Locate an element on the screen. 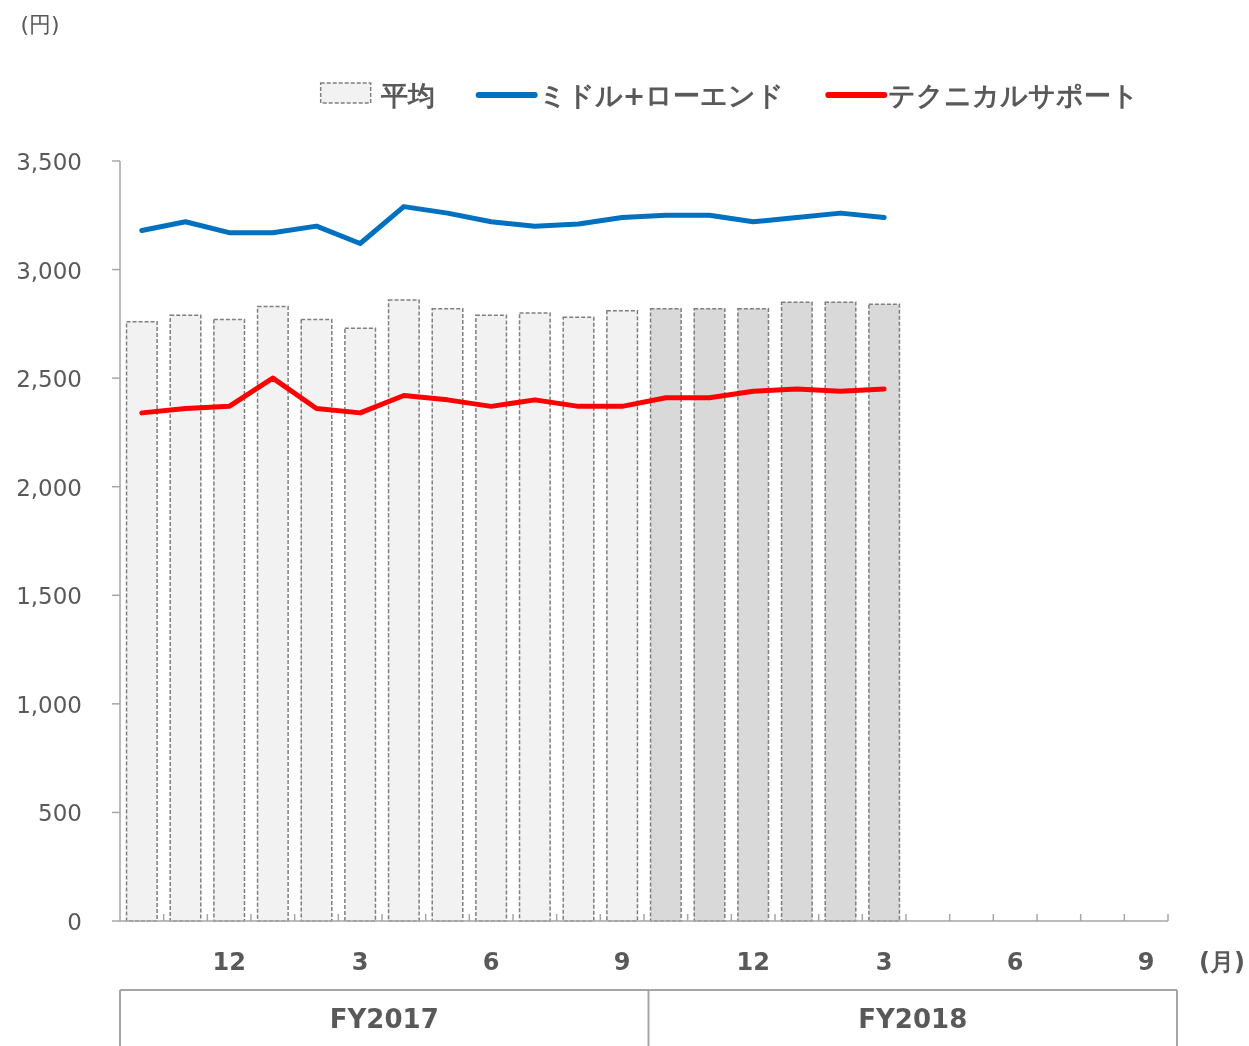 This screenshot has width=1249, height=1046. y-tick-label: 1,000 is located at coordinates (49, 704).